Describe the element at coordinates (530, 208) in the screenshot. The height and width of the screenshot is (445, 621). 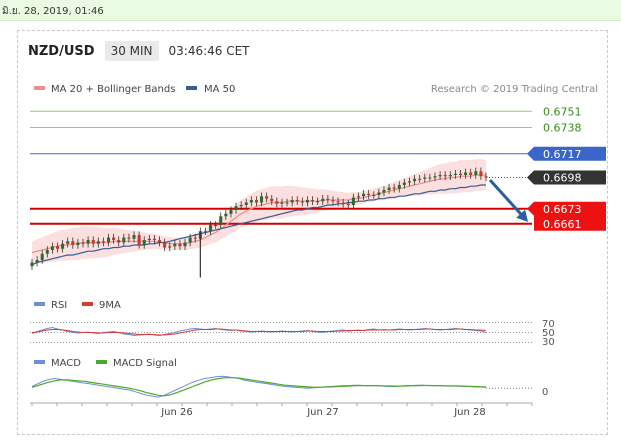
I see `support-label-pointer` at that location.